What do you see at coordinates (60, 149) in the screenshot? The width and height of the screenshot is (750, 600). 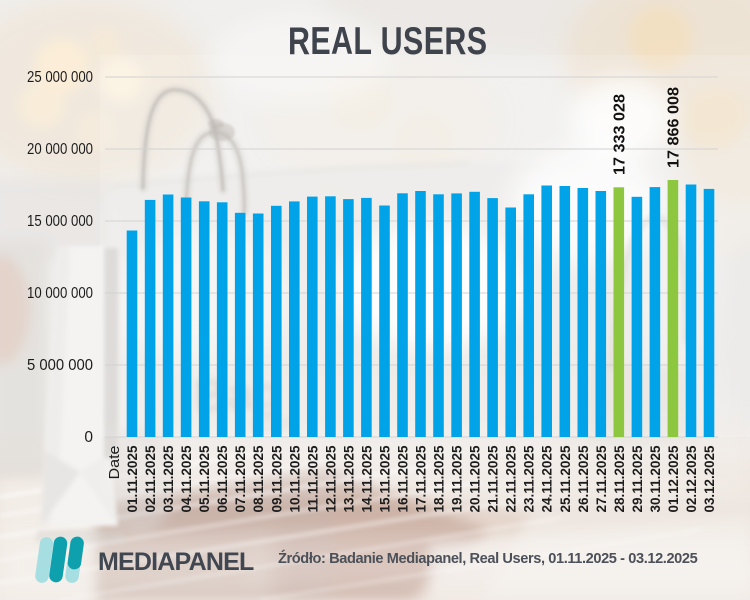 I see `svg-text: 20 000 000` at bounding box center [60, 149].